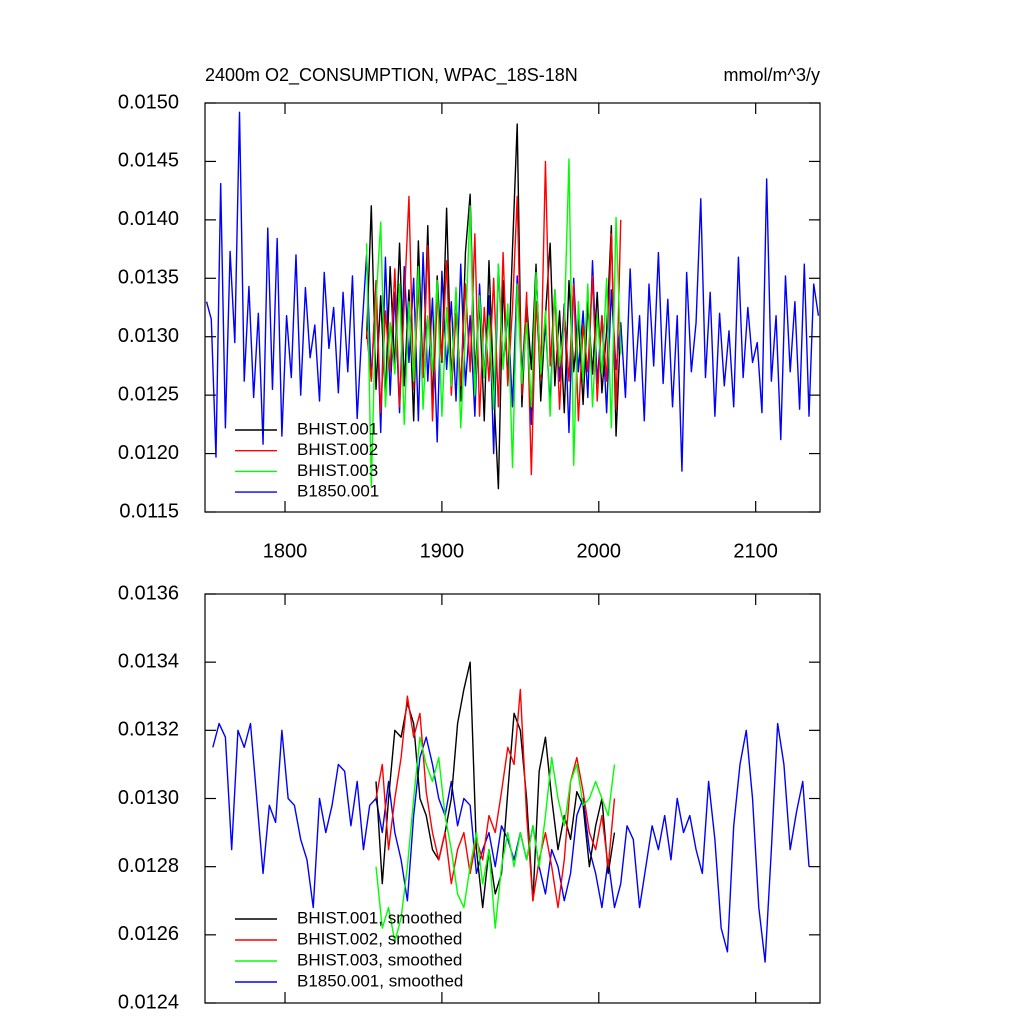 The height and width of the screenshot is (1024, 1024). I want to click on y-tick-label: 0.0134, so click(148, 661).